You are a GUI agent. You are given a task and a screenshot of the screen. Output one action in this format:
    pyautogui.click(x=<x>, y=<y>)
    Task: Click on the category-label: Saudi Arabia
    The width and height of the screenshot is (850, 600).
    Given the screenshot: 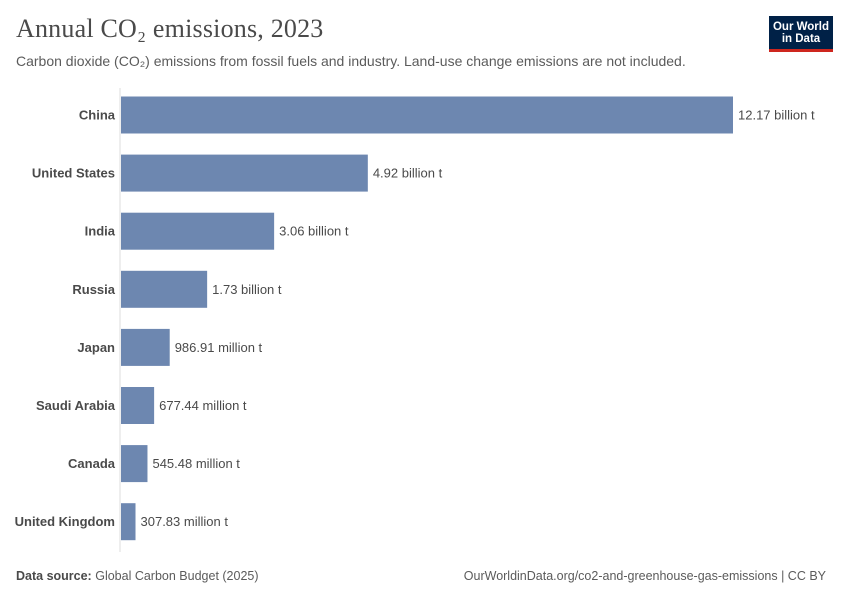 What is the action you would take?
    pyautogui.click(x=76, y=405)
    